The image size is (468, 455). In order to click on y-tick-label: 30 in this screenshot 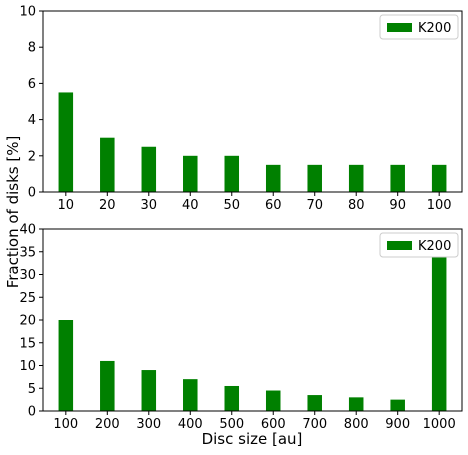, I will do `click(27, 275)`.